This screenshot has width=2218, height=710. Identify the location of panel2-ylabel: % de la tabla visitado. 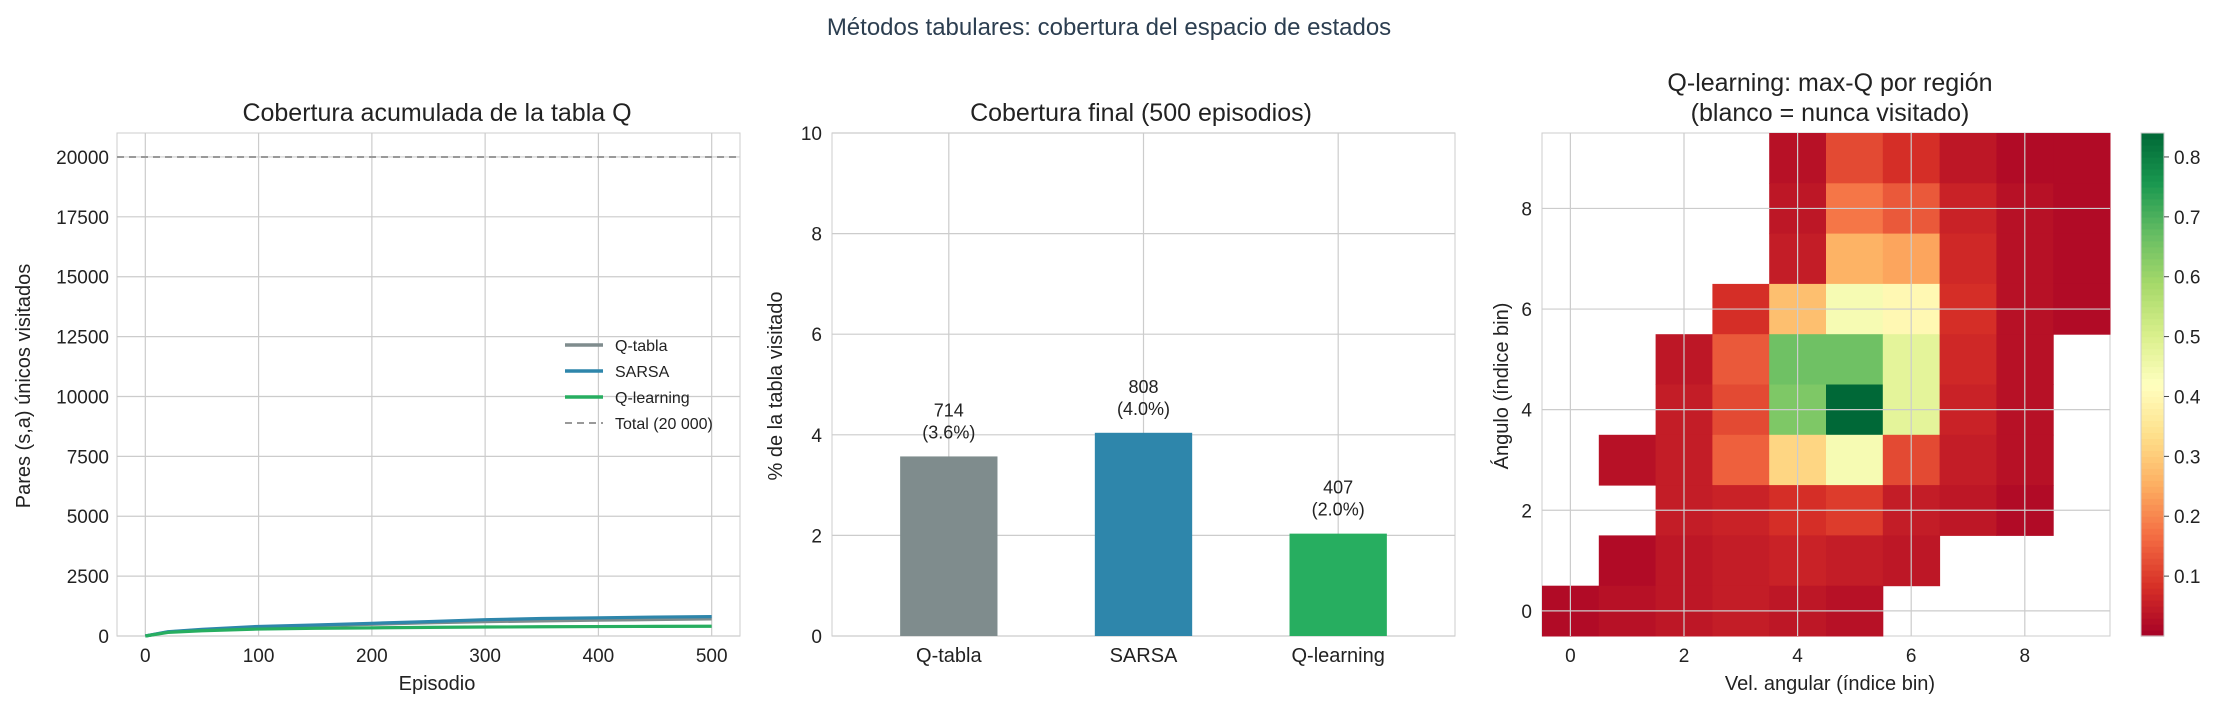
(776, 385).